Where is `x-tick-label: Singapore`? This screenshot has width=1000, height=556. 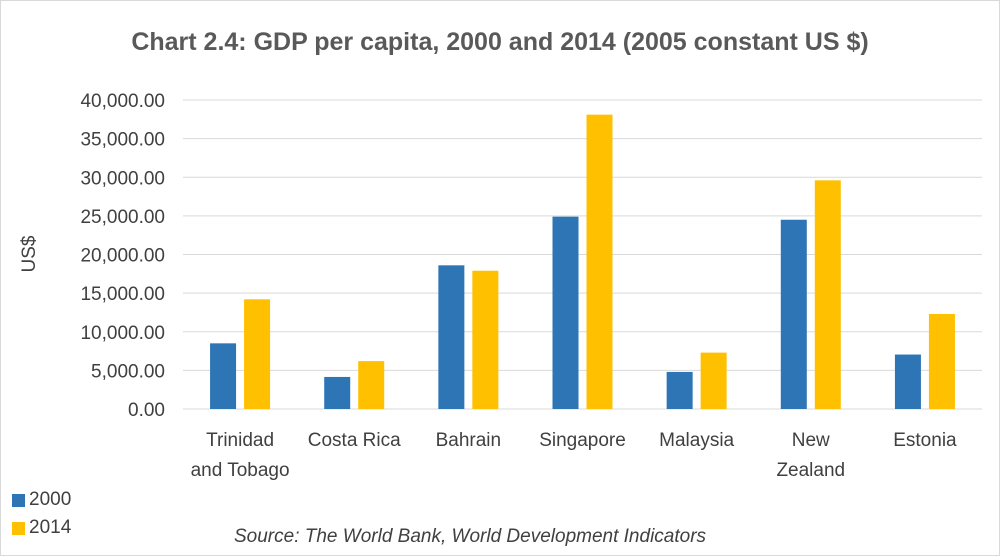
x-tick-label: Singapore is located at coordinates (582, 440).